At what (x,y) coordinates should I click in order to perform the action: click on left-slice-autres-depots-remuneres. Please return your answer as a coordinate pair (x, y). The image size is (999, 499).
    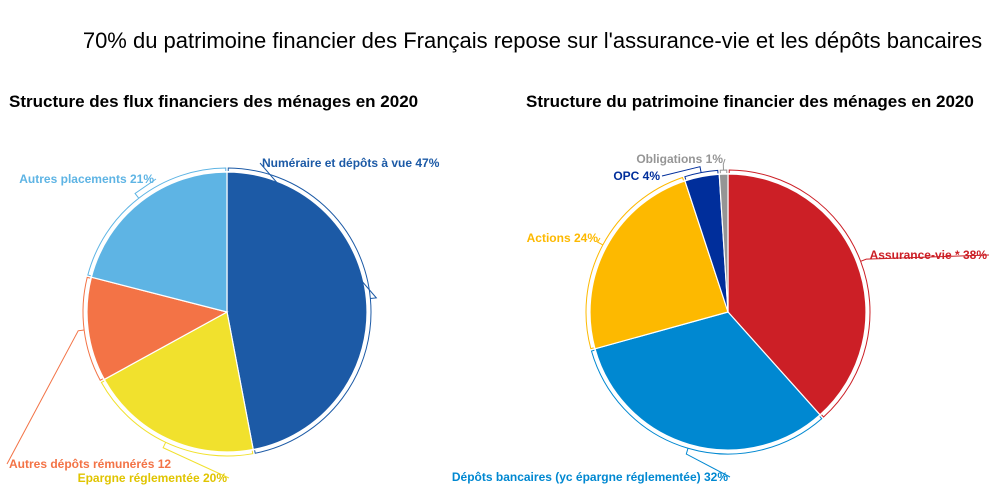
    Looking at the image, I should click on (157, 328).